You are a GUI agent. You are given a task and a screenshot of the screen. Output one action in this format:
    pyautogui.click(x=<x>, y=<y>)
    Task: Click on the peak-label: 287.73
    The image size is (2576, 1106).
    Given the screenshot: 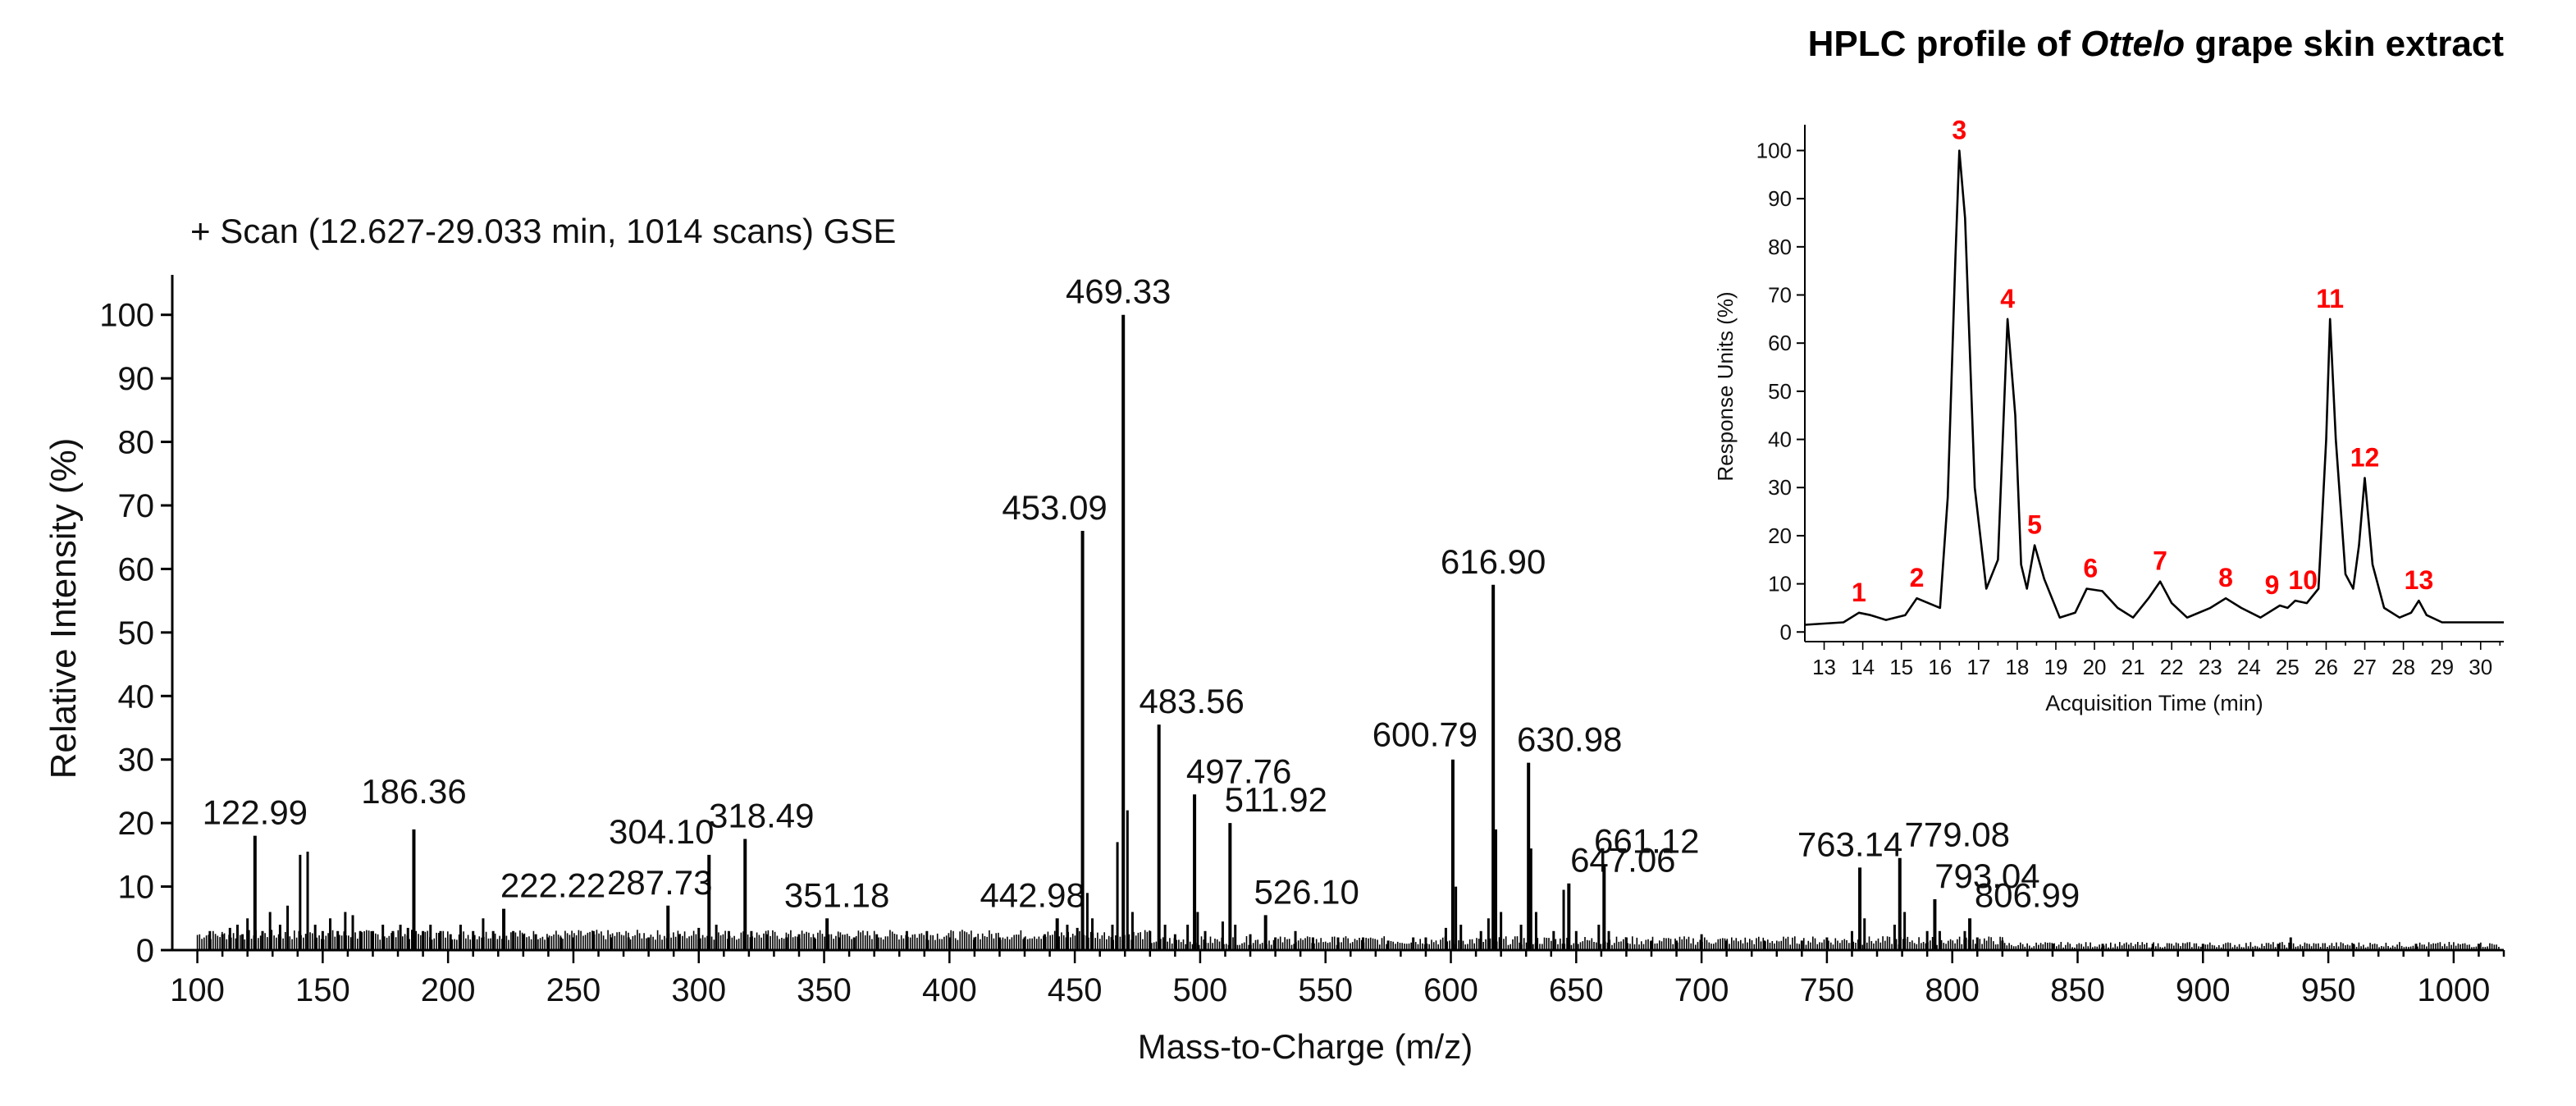 What is the action you would take?
    pyautogui.click(x=659, y=882)
    